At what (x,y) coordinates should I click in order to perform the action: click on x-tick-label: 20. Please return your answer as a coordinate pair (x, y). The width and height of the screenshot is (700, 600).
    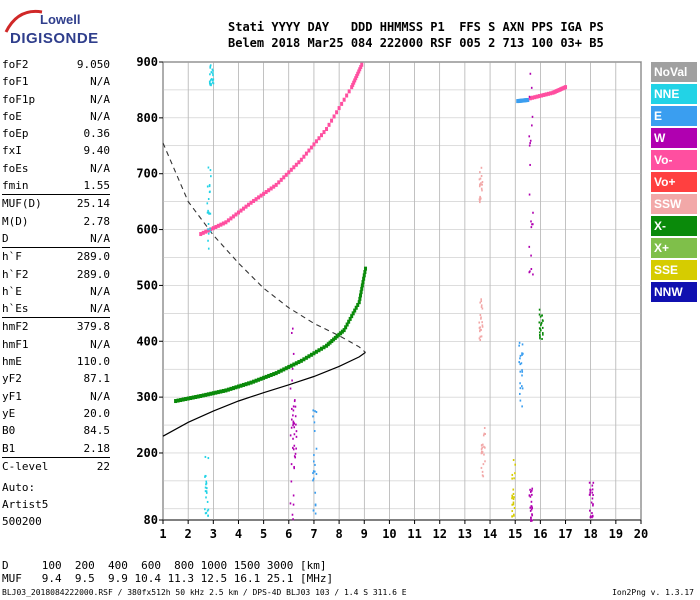
    Looking at the image, I should click on (641, 534).